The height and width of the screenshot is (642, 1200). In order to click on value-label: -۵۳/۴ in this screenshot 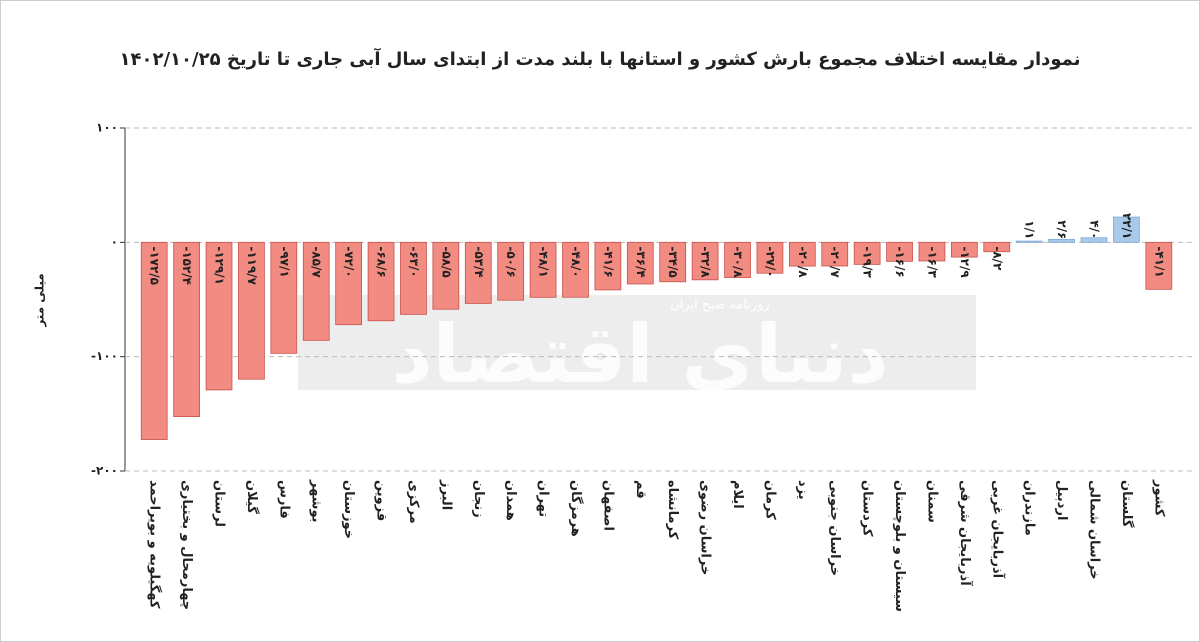, I will do `click(479, 261)`.